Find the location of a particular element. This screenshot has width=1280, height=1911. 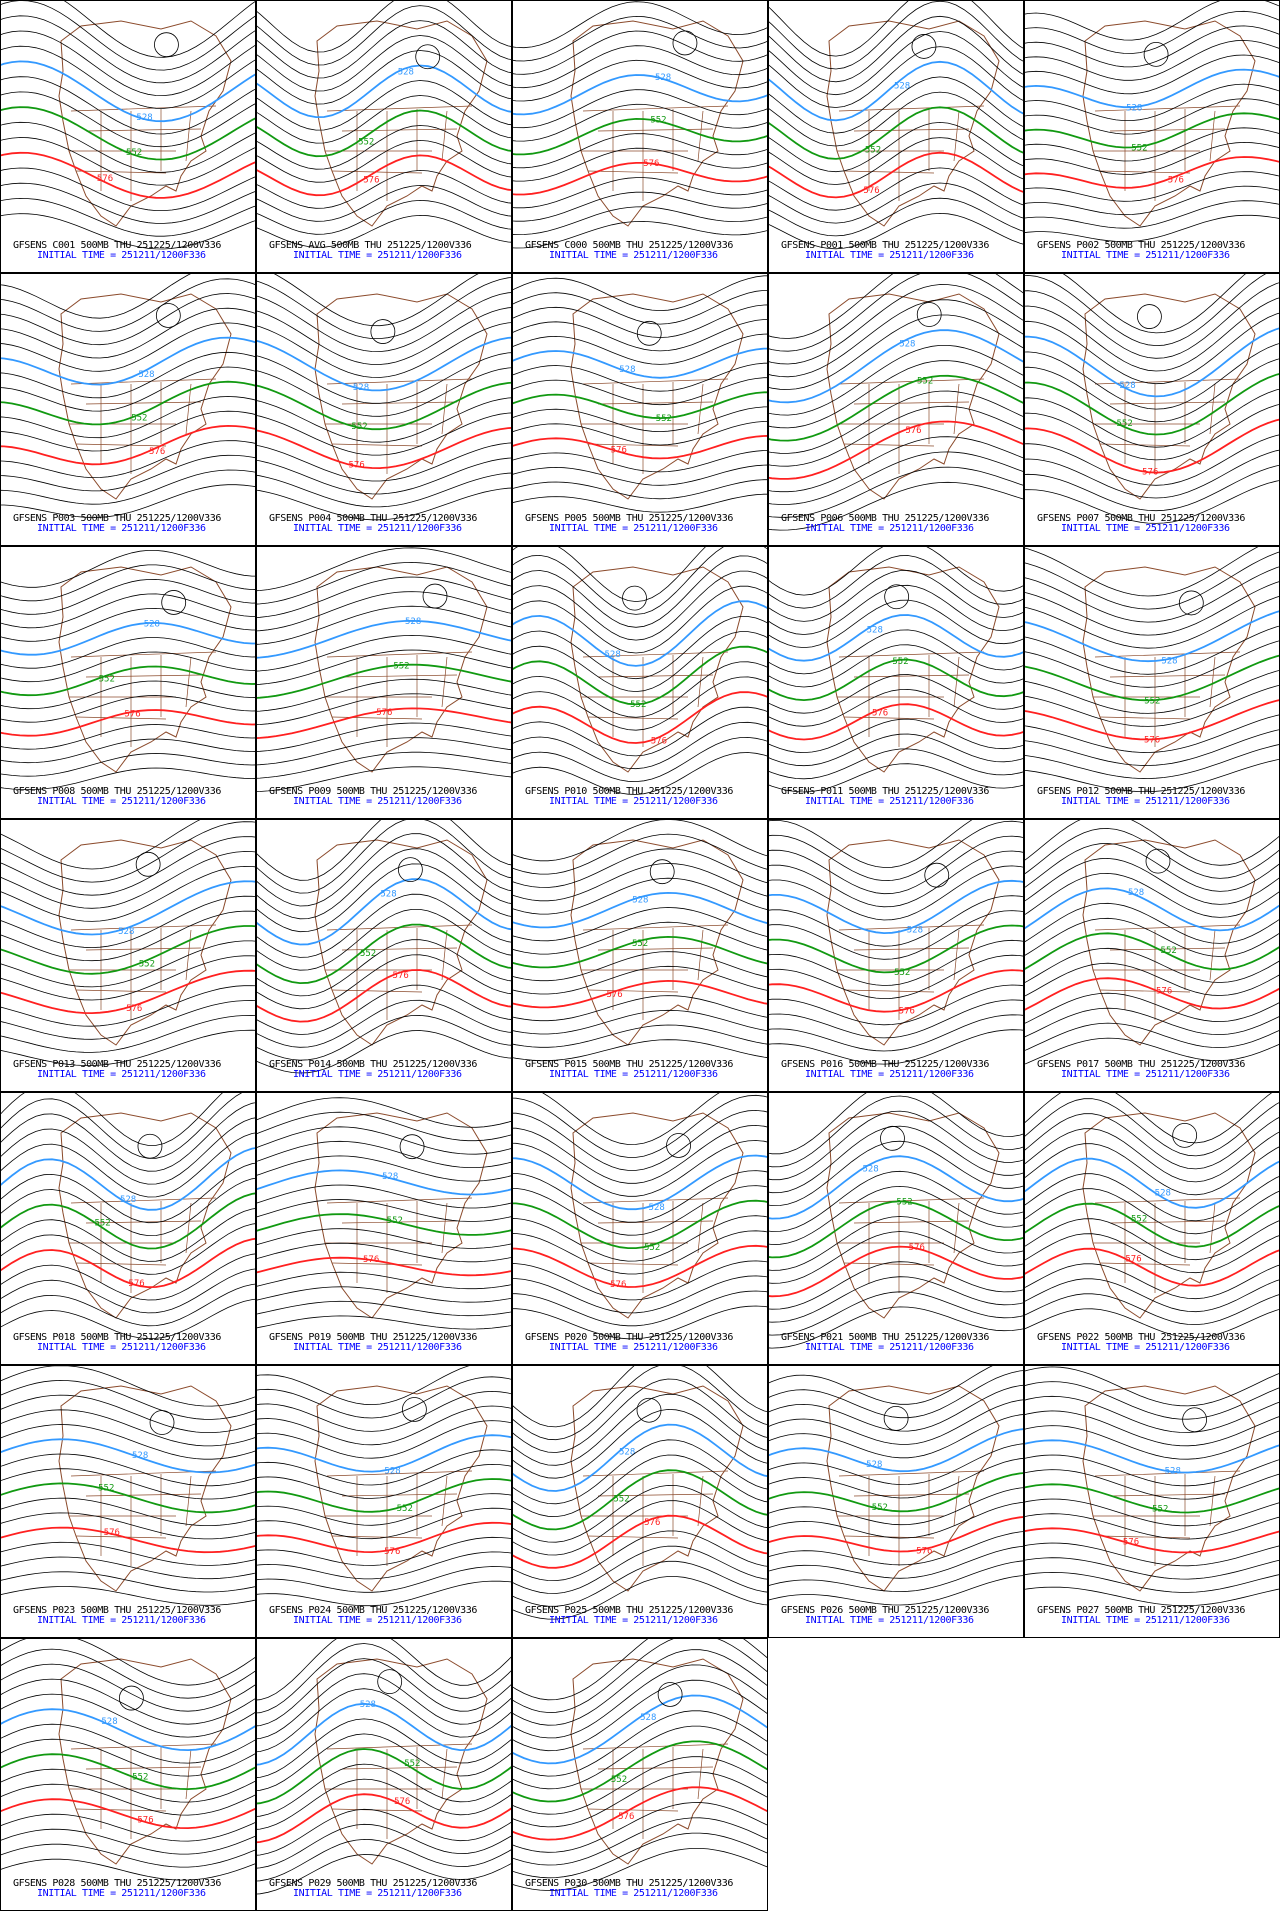

panel-title: GFSENS P030 500MB THU 251225/1200V336 is located at coordinates (629, 1883).